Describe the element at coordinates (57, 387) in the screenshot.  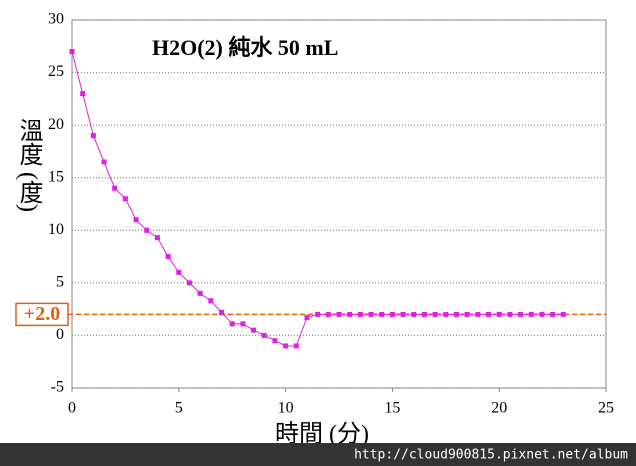
I see `y-tick-label: -5` at that location.